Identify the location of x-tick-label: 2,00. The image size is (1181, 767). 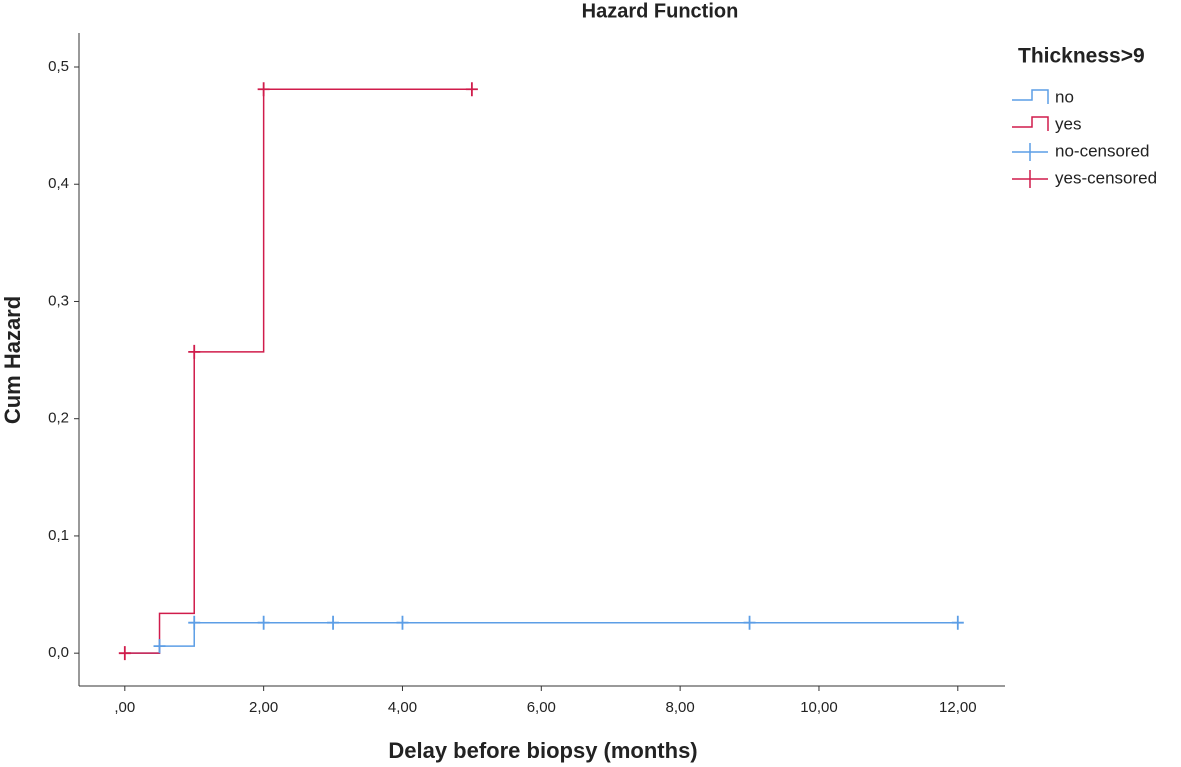
(263, 707).